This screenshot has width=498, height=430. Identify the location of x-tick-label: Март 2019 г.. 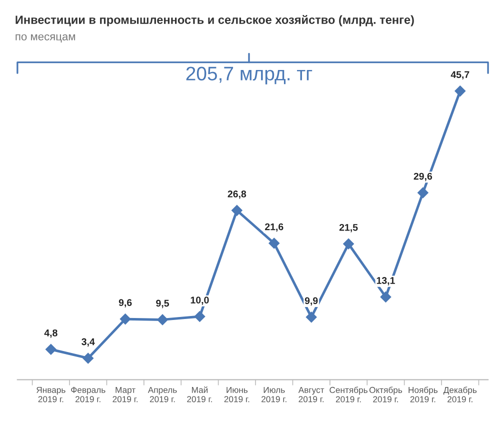
(125, 394).